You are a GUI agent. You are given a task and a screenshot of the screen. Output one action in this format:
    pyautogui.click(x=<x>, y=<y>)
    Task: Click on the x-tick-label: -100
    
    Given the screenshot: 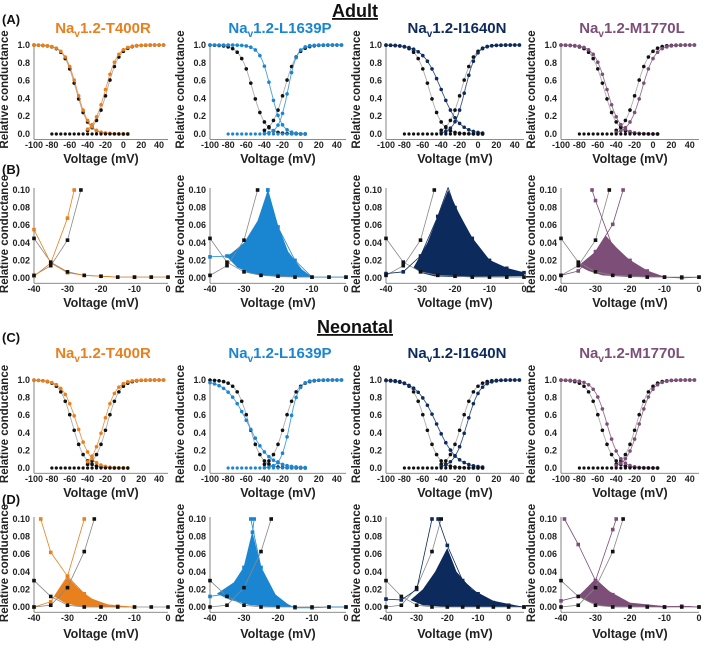 What is the action you would take?
    pyautogui.click(x=386, y=479)
    